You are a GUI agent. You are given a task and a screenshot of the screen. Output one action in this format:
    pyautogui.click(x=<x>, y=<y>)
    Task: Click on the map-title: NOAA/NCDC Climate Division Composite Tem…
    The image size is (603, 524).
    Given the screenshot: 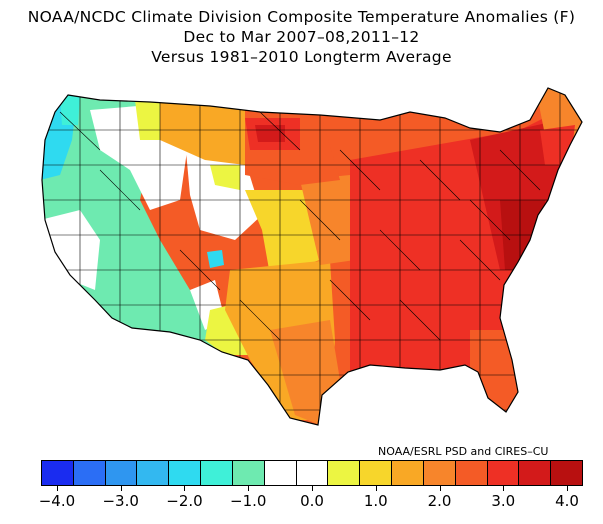 What is the action you would take?
    pyautogui.click(x=301, y=17)
    